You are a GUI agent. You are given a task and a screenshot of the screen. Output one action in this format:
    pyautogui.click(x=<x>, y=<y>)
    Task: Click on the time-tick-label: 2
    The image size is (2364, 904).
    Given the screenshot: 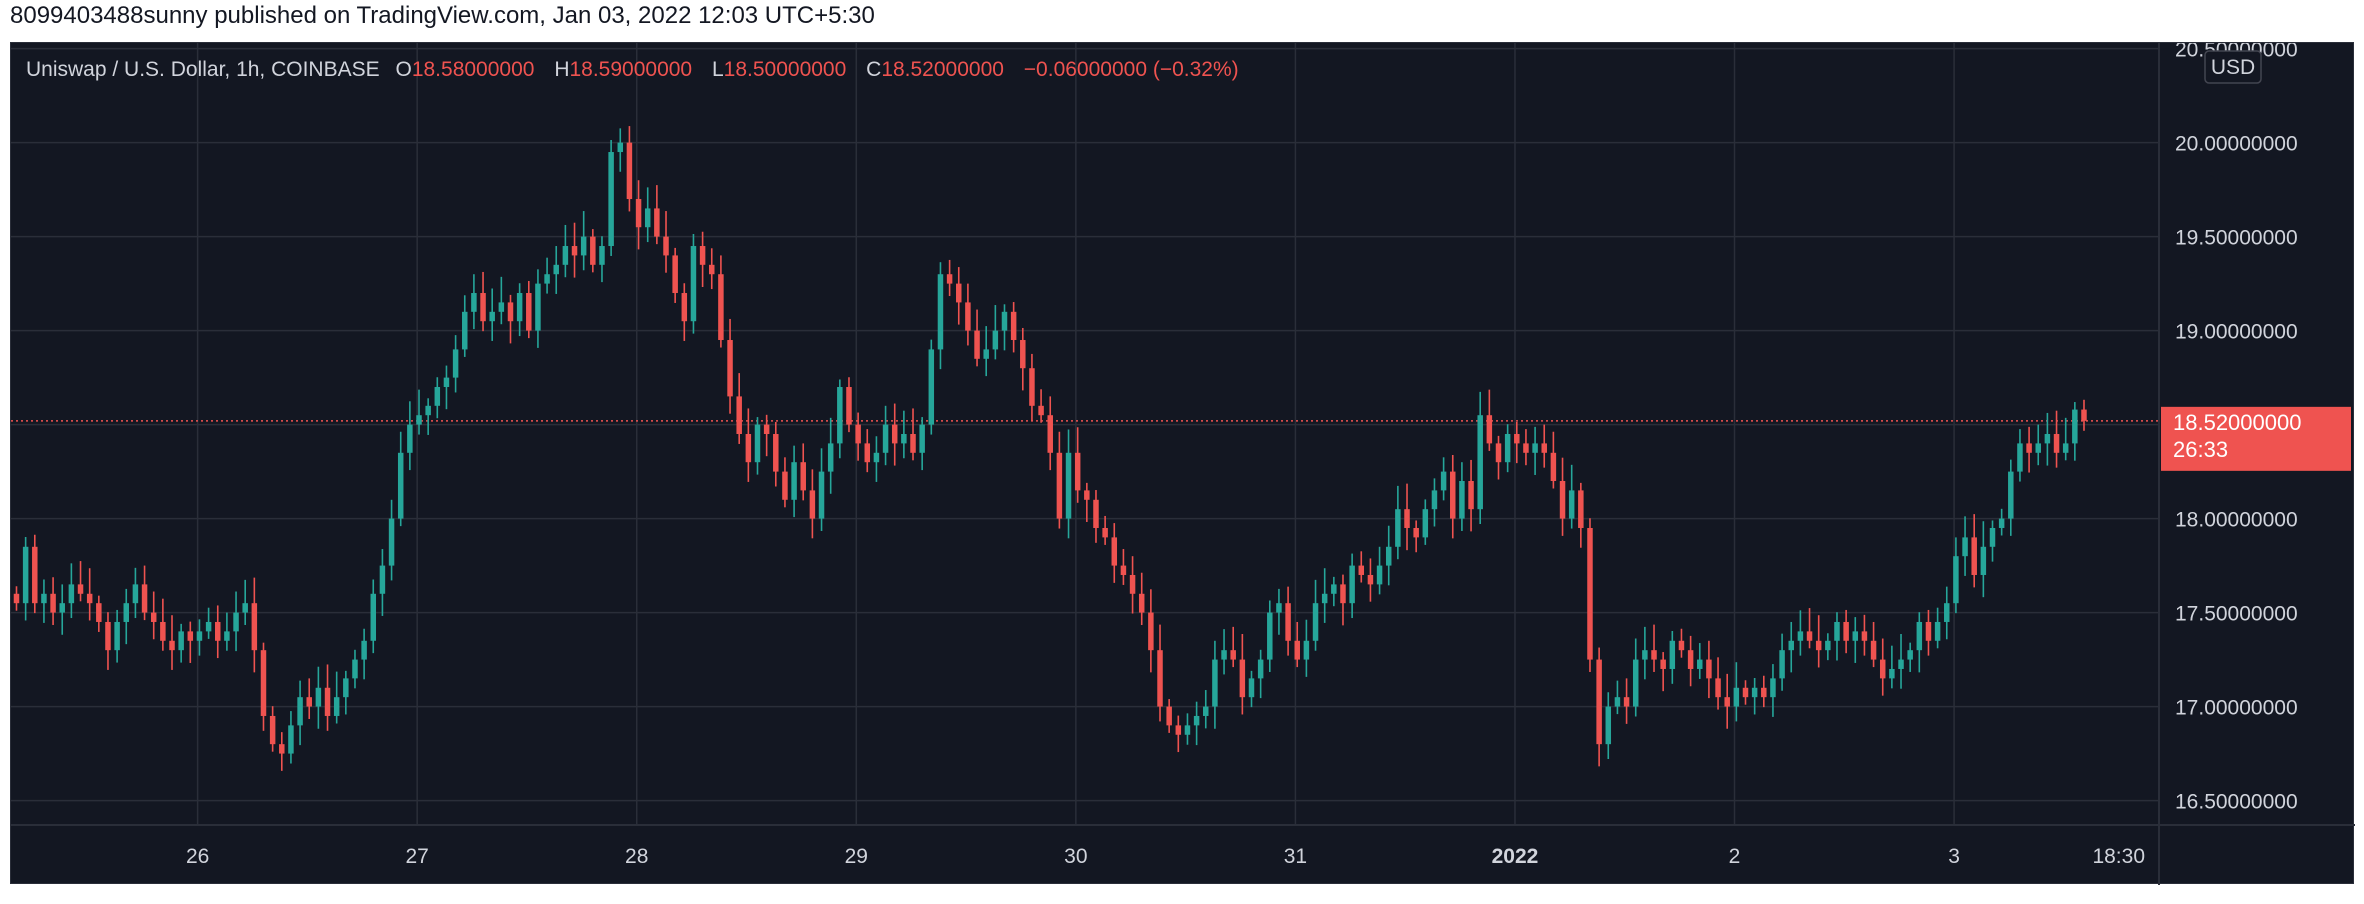 What is the action you would take?
    pyautogui.click(x=1735, y=856)
    